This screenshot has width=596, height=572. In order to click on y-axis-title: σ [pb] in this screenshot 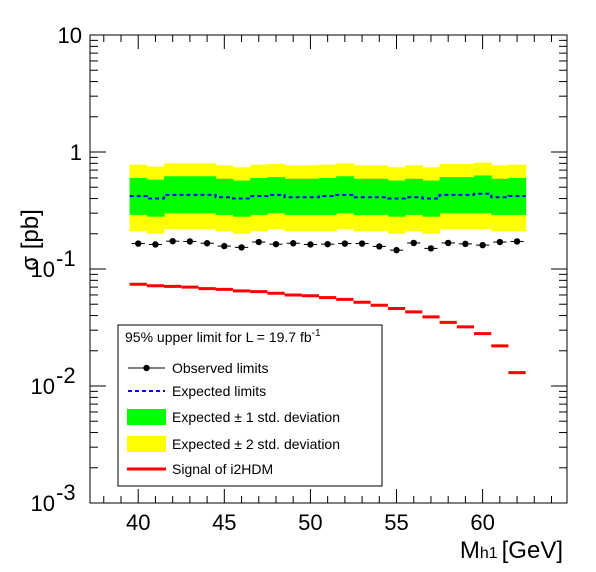, I will do `click(30, 240)`.